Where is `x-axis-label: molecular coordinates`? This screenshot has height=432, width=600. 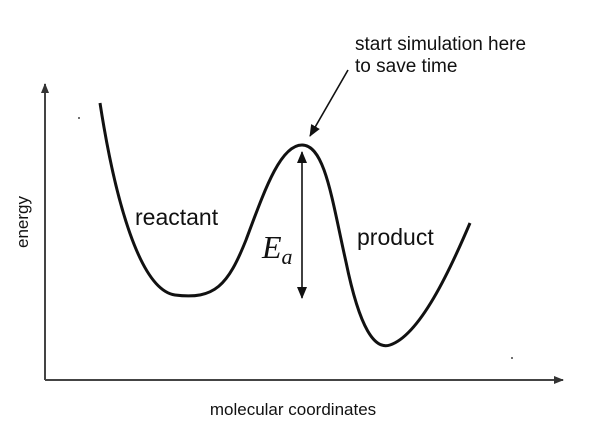 x-axis-label: molecular coordinates is located at coordinates (293, 409).